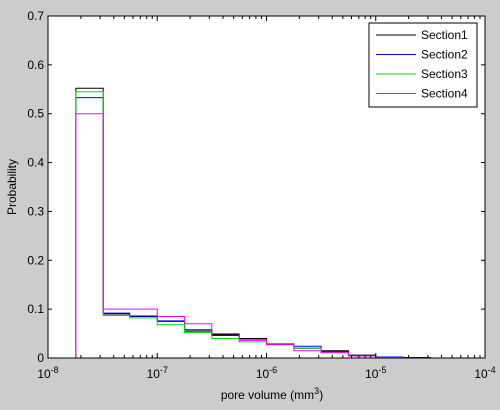  Describe the element at coordinates (35, 16) in the screenshot. I see `y-tick-label: 0.7` at that location.